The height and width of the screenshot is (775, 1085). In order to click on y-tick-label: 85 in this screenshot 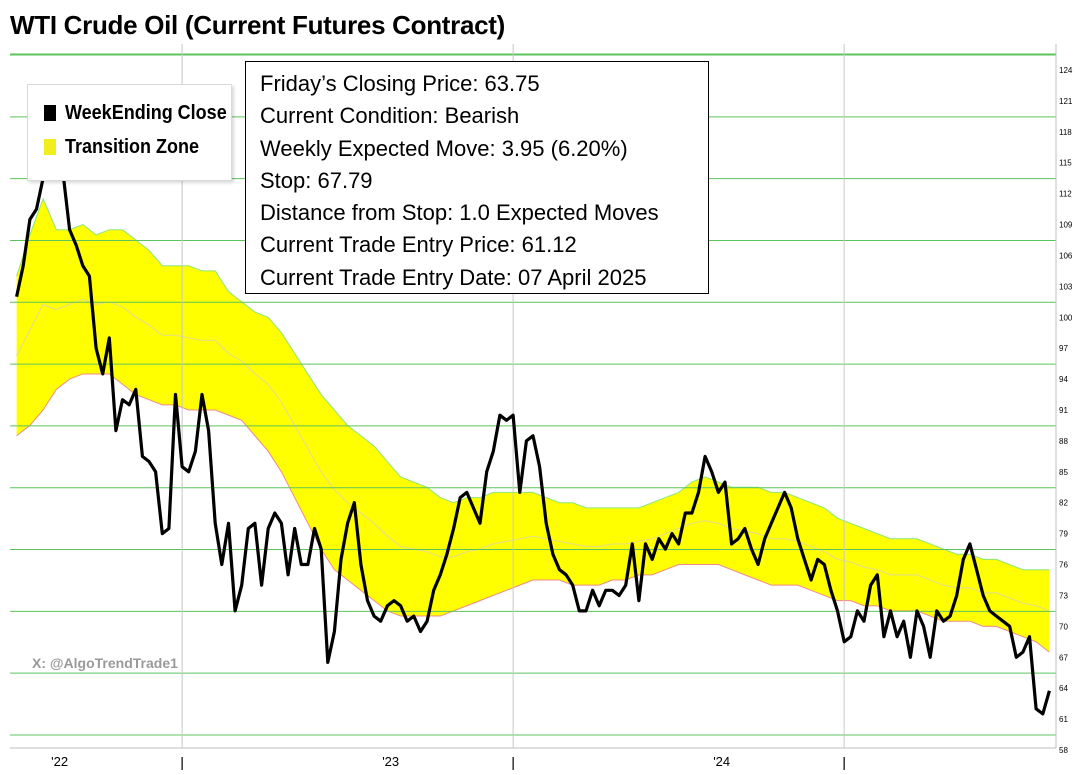, I will do `click(1063, 472)`.